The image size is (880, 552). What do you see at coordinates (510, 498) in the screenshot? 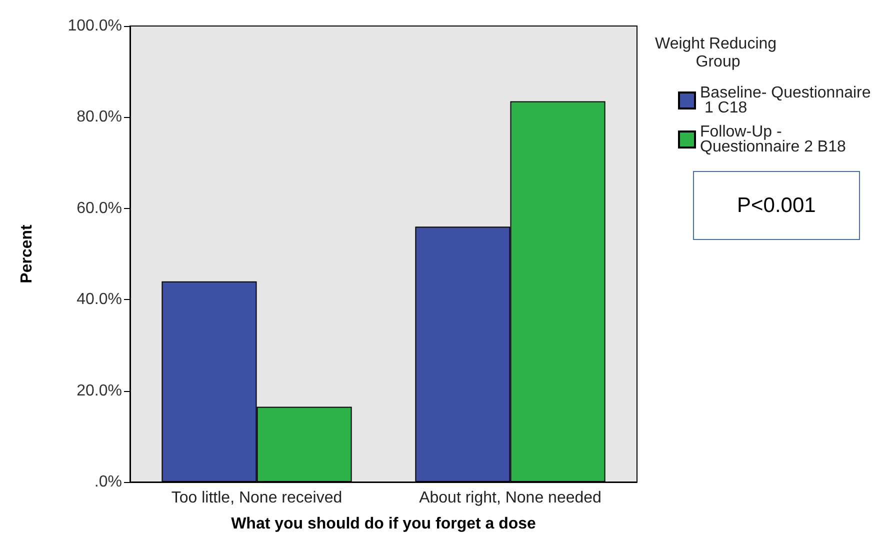
I see `x-tick-label: About right, None needed` at bounding box center [510, 498].